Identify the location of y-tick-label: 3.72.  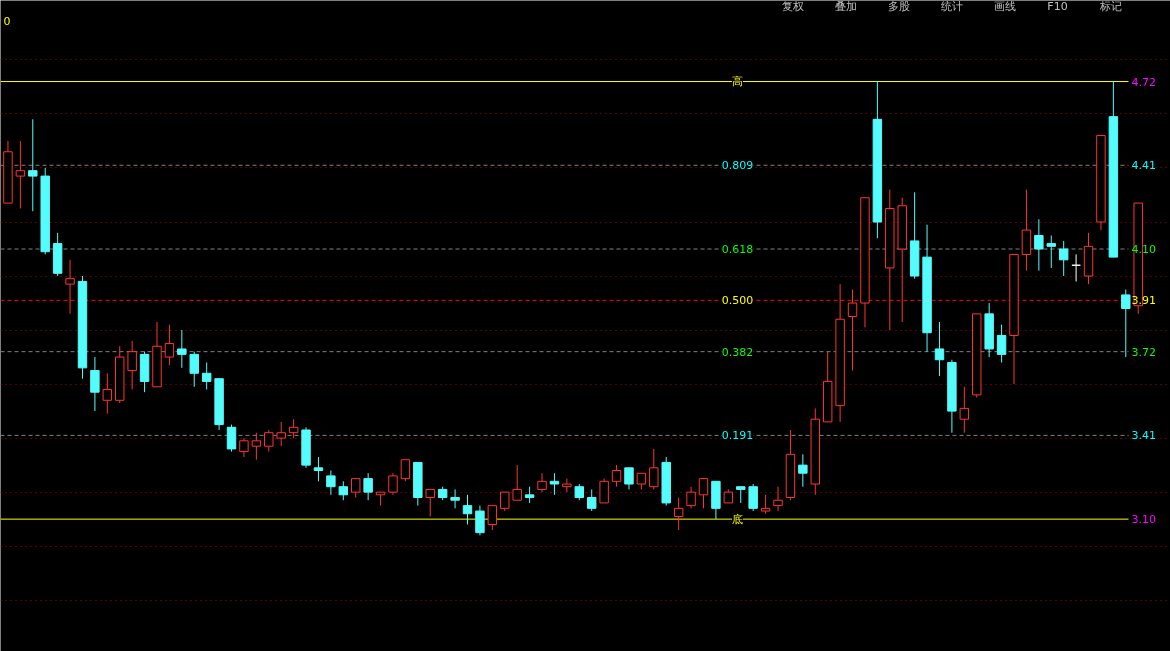
(1143, 352).